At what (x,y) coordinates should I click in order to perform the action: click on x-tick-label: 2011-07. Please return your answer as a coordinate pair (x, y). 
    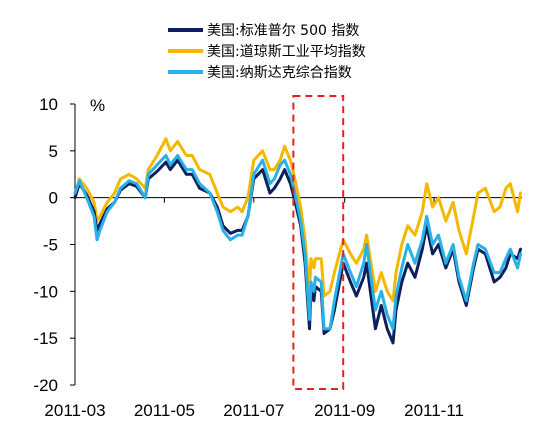
    Looking at the image, I should click on (253, 410).